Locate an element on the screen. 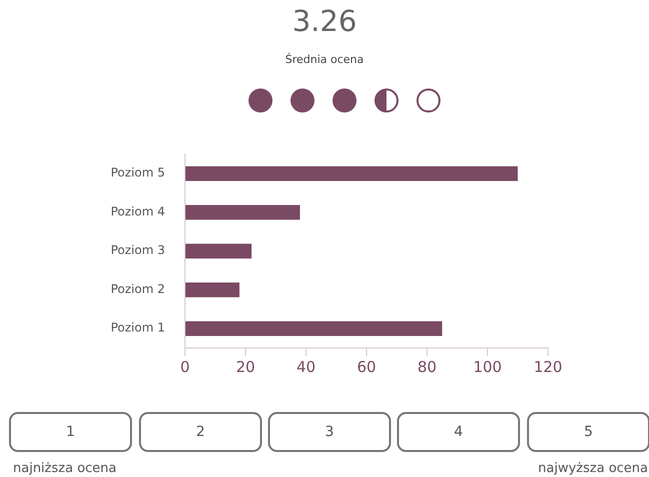  x-tick-label: 60 is located at coordinates (366, 367).